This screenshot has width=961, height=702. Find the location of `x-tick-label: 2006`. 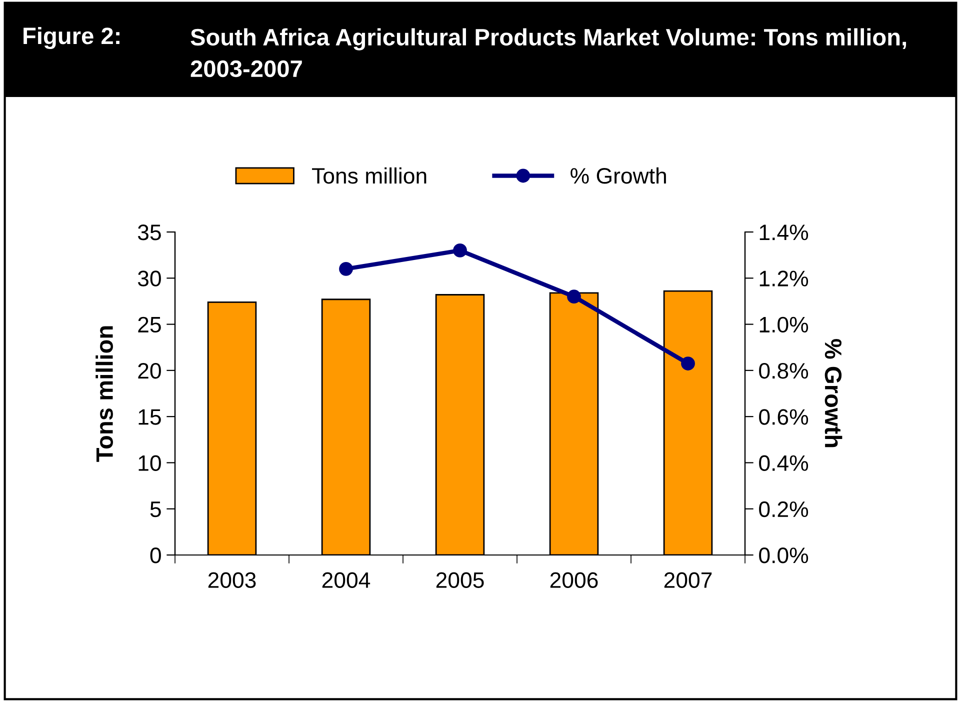

x-tick-label: 2006 is located at coordinates (574, 580).